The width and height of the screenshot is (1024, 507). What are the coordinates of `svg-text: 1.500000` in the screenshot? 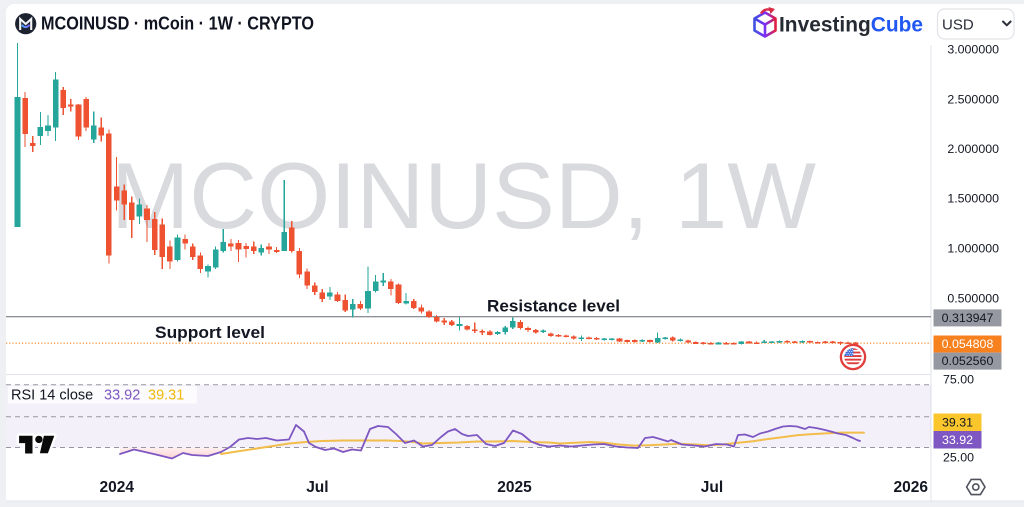 It's located at (973, 198).